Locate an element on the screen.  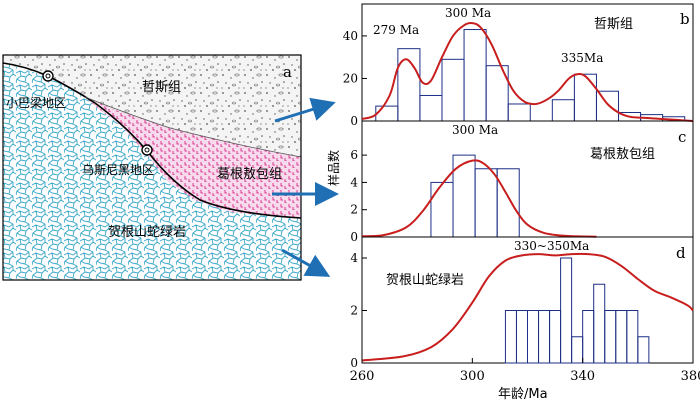
x-axis: 260 300 340 380 is located at coordinates (525, 371).